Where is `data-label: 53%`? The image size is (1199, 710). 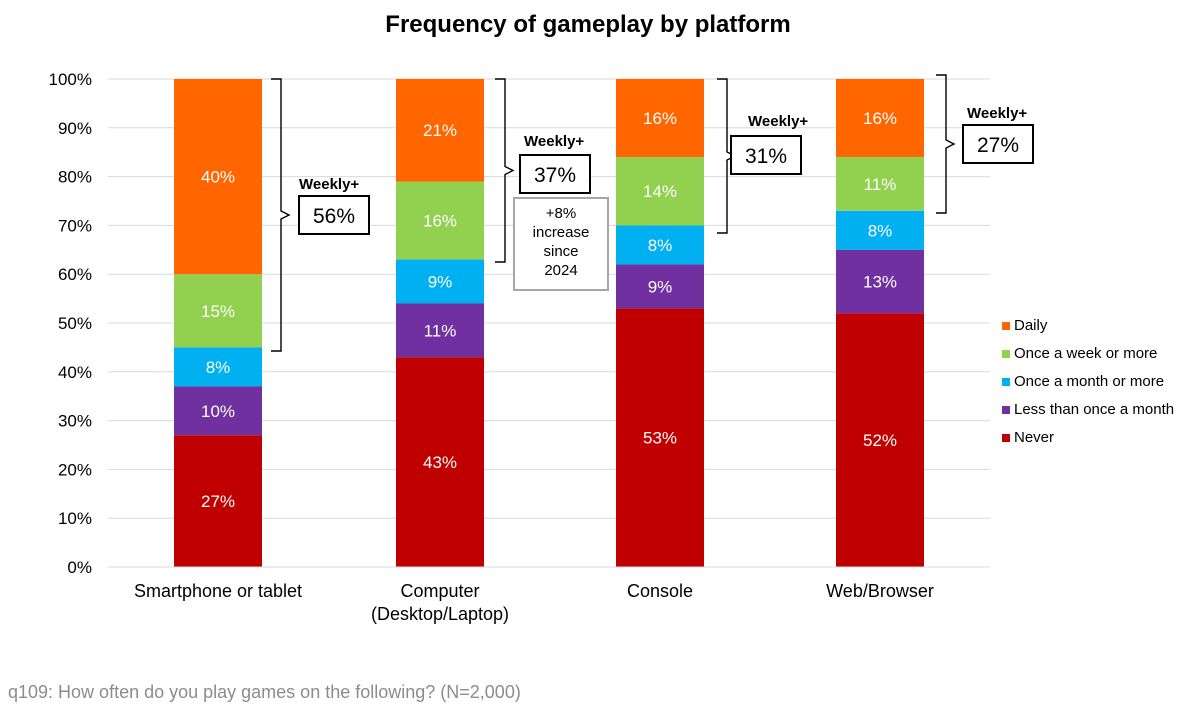
data-label: 53% is located at coordinates (660, 438).